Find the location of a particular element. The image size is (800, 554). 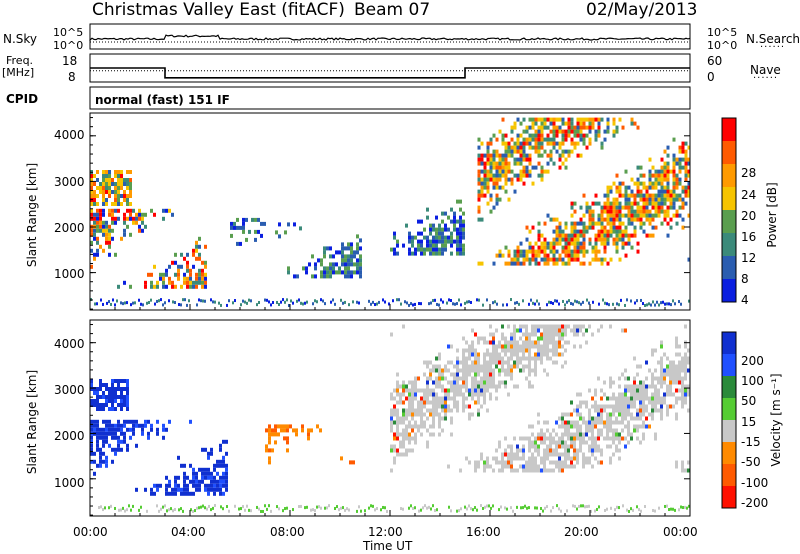

xtick-1: 04:00 is located at coordinates (188, 532).